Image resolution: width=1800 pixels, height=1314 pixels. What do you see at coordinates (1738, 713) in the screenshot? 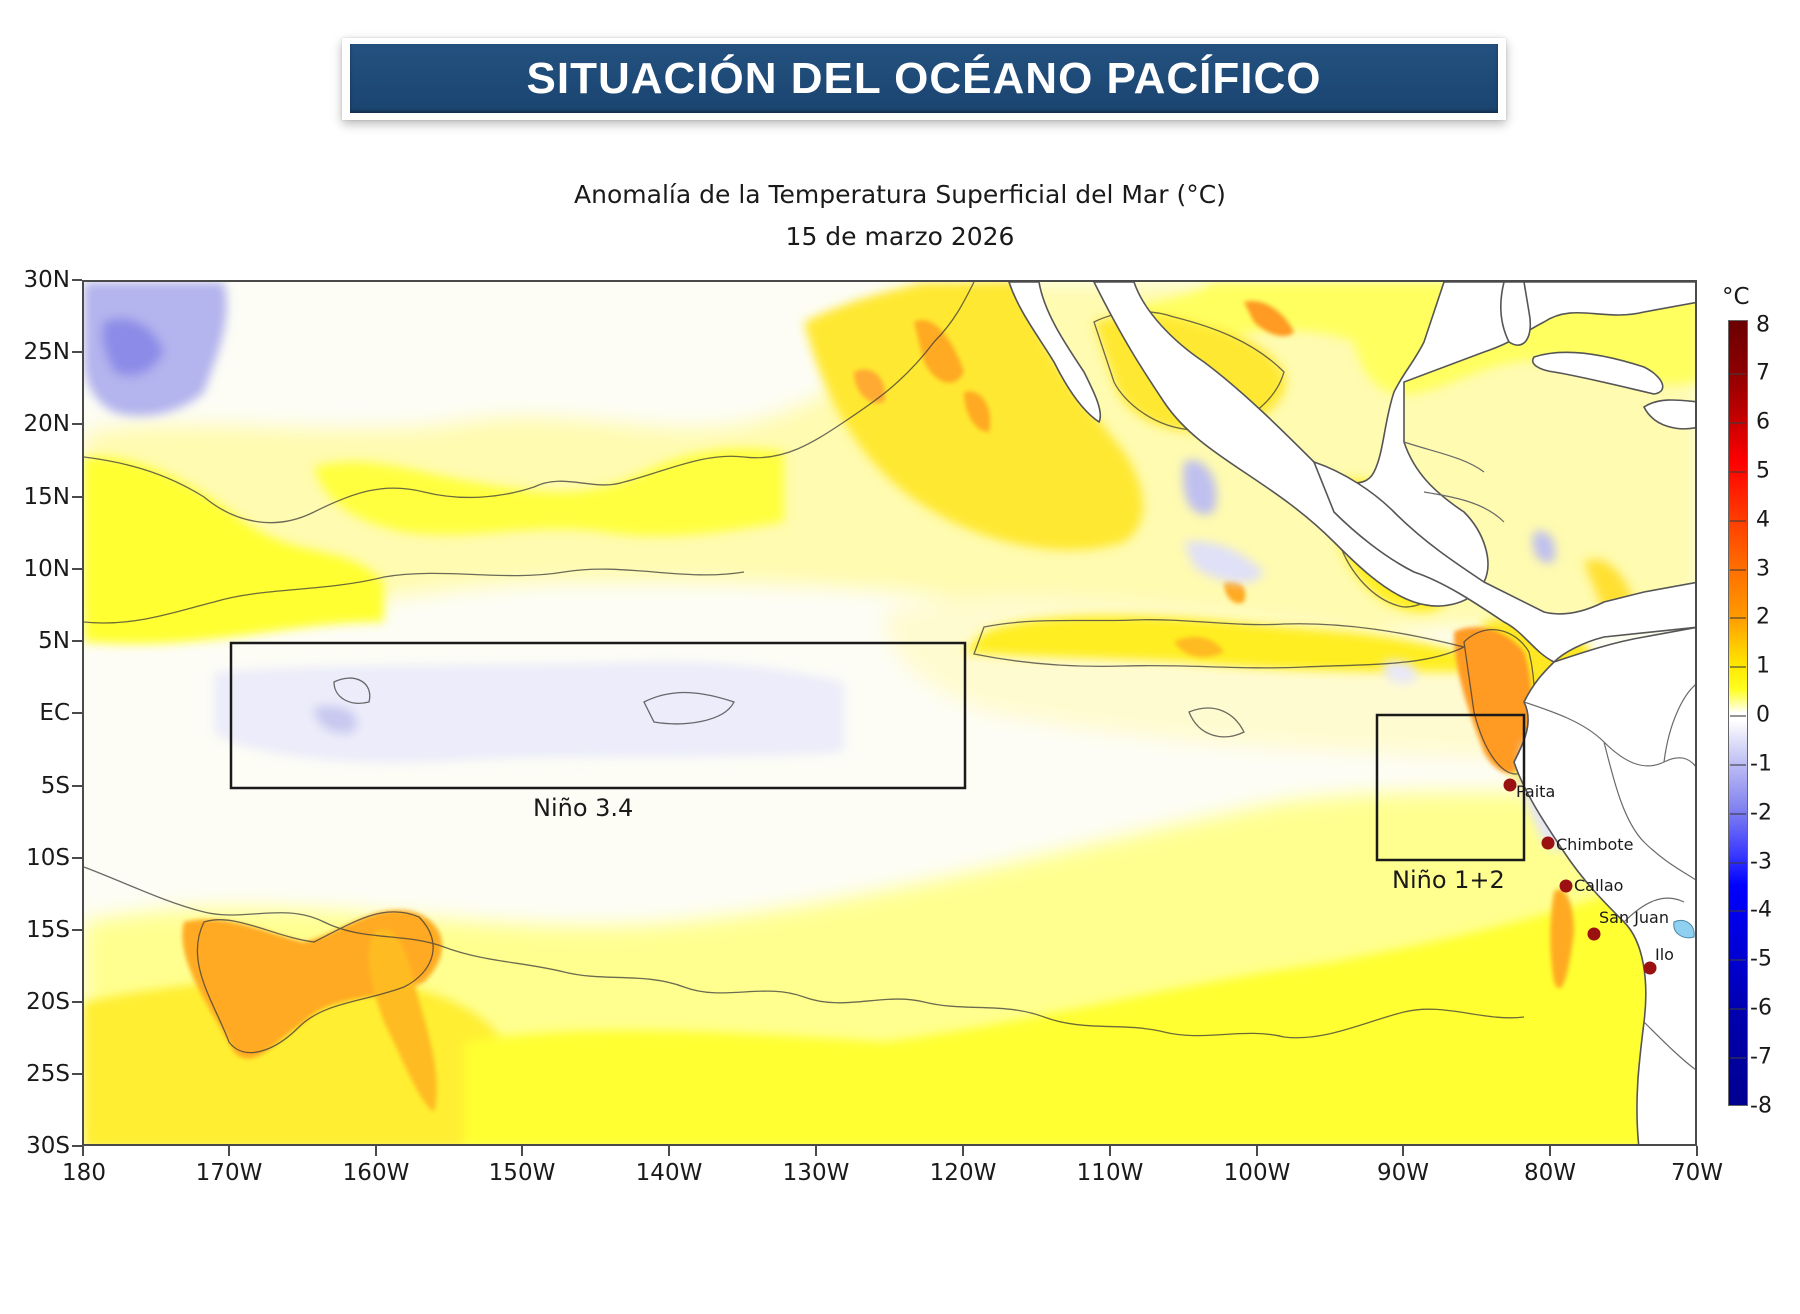
I see `colorbar` at bounding box center [1738, 713].